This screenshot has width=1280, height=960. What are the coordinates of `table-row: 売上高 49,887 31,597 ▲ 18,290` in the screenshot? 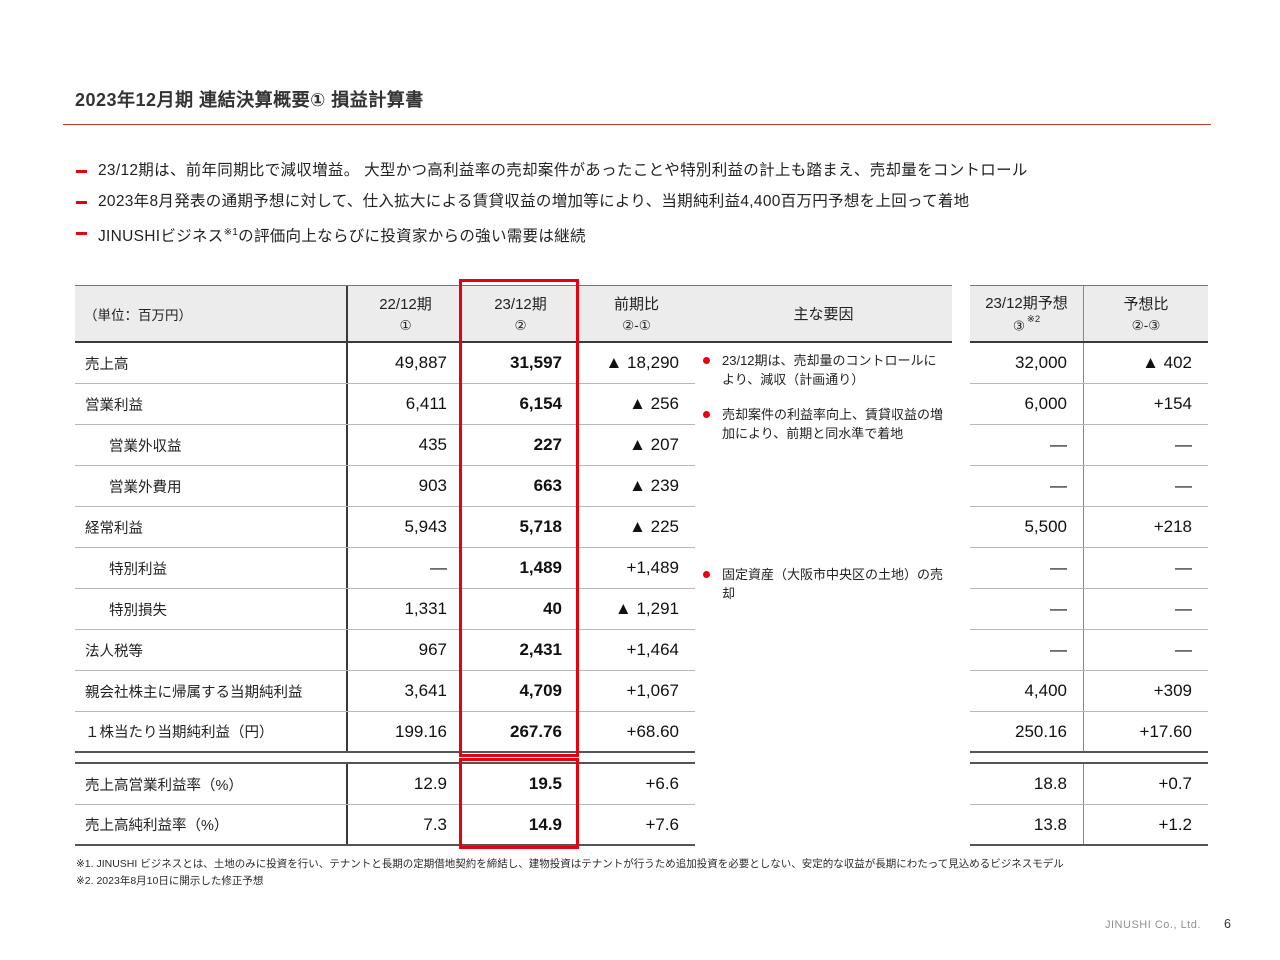 It's located at (385, 363).